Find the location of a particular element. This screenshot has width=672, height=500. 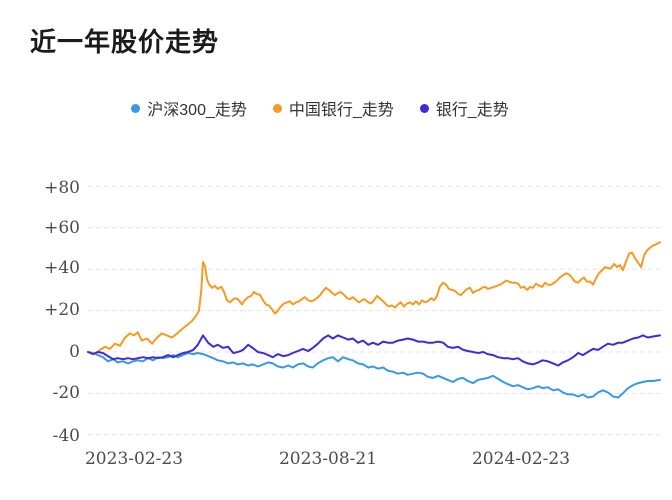

chart-legend: 沪深300_走势 中国银行_走势 银行_走势 is located at coordinates (320, 108).